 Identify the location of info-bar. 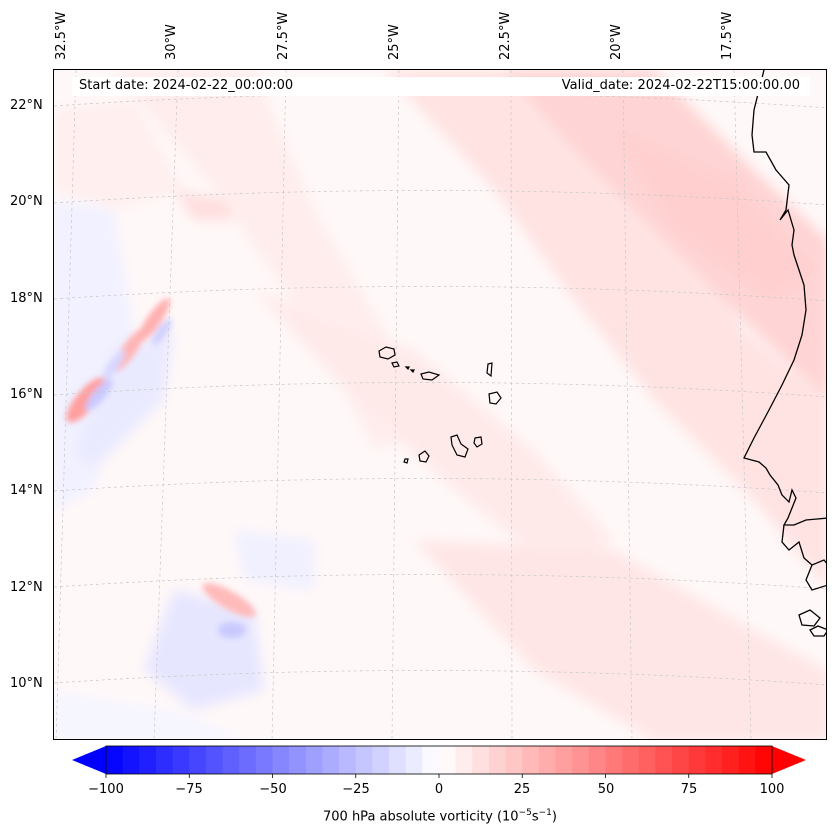
(441, 86).